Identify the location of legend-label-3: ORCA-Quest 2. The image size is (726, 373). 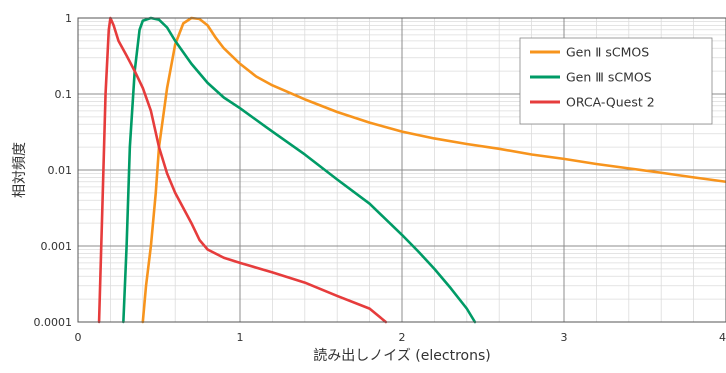
(610, 102).